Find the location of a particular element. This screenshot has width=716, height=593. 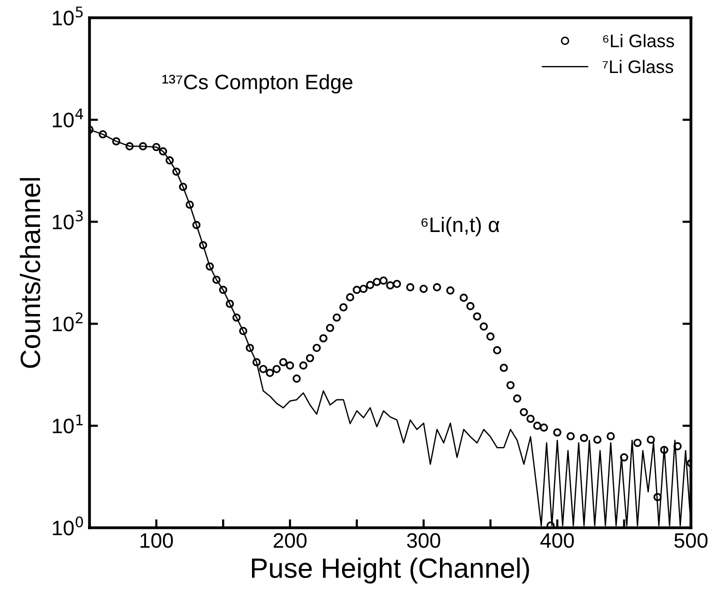

y-tick-label: 10$^{1}$ is located at coordinates (67, 424).